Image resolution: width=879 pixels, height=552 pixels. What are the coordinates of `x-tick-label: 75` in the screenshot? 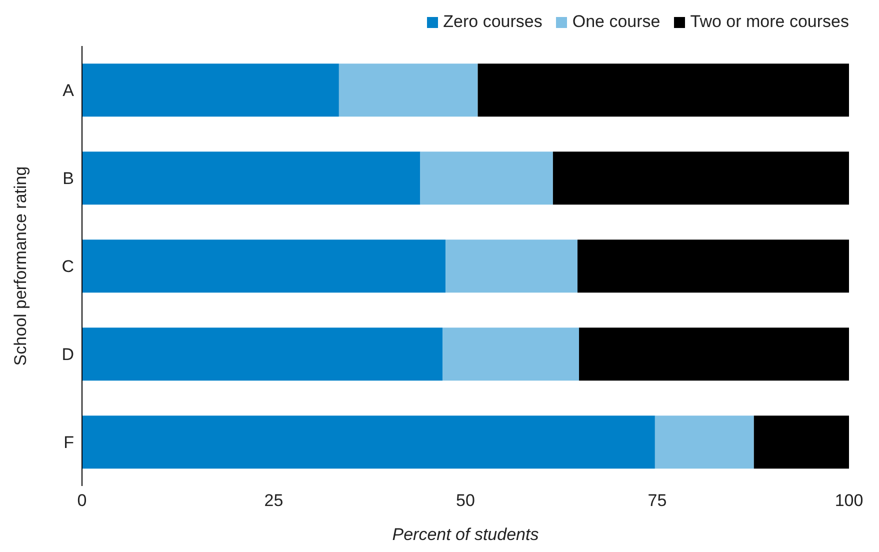 It's located at (657, 500).